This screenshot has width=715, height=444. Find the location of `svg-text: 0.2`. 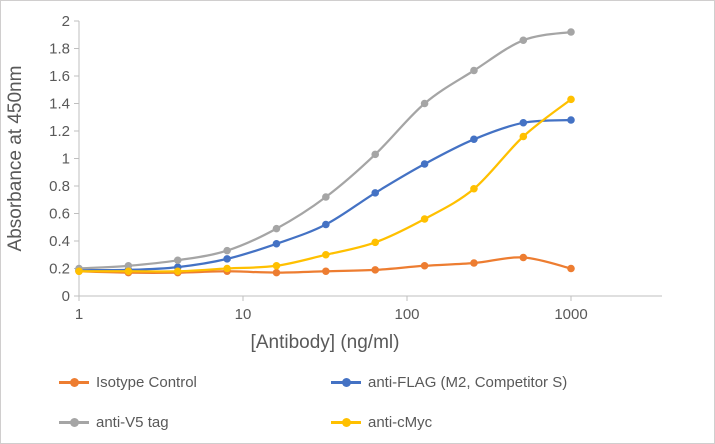

svg-text: 0.2 is located at coordinates (59, 269).